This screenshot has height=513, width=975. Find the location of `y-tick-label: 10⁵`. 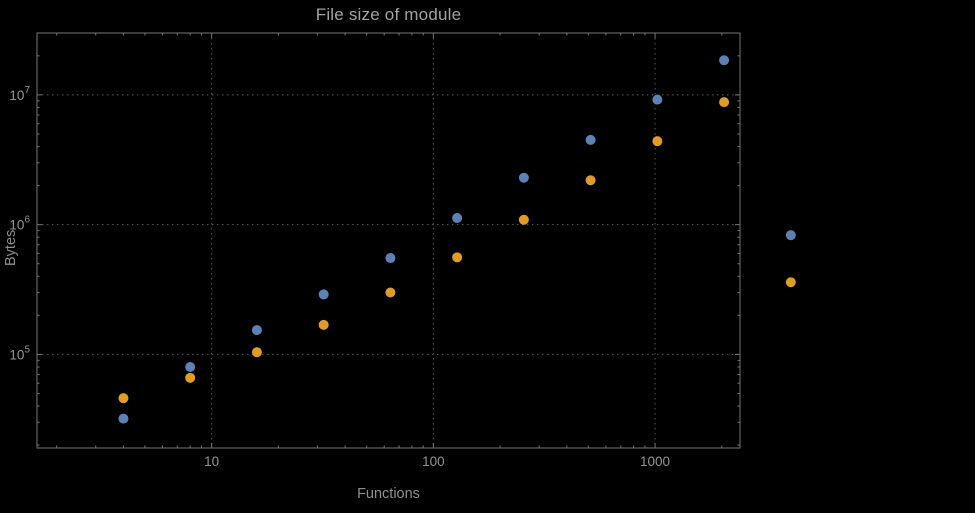

y-tick-label: 10⁵ is located at coordinates (19, 353).